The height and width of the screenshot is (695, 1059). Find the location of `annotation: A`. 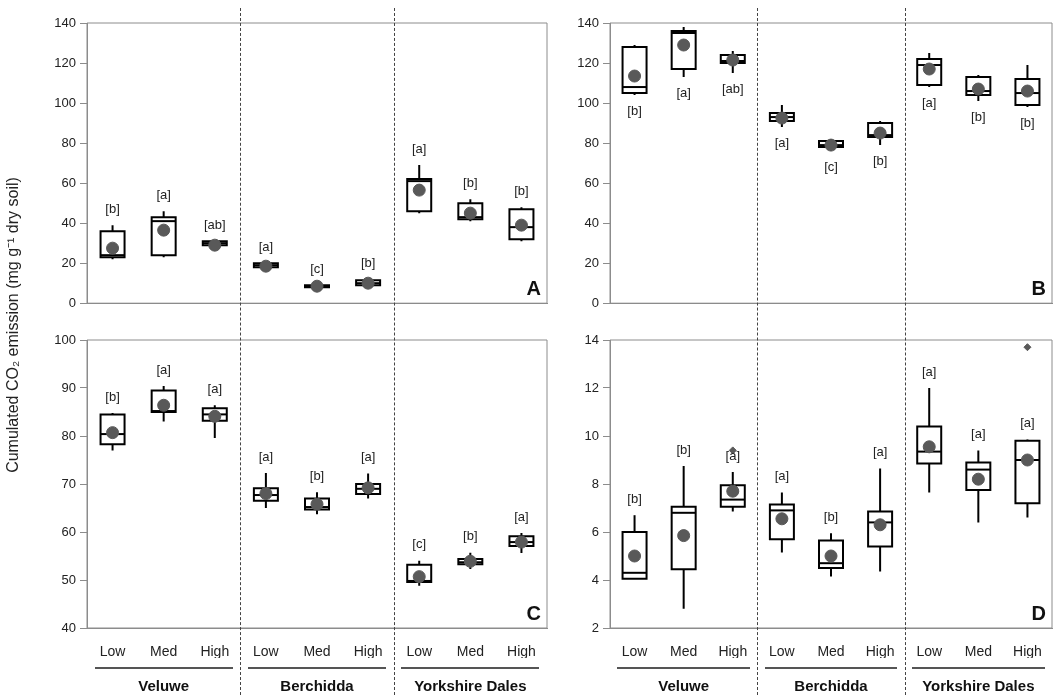

annotation: A is located at coordinates (533, 287).